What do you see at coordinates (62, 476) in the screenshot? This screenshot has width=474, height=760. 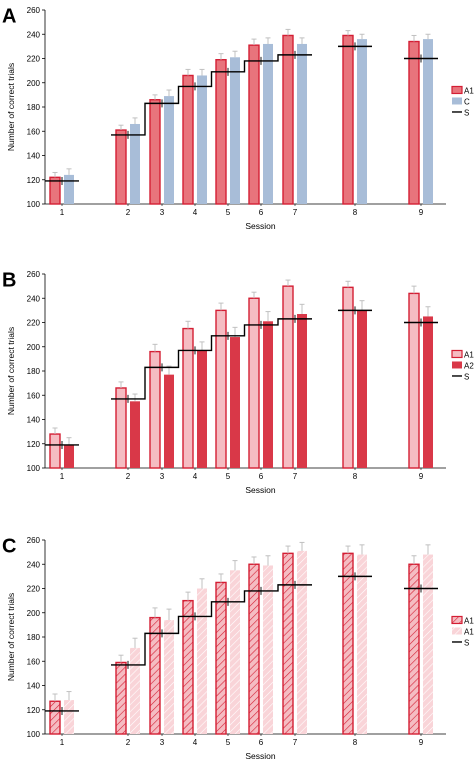 I see `x-tick-label: 1` at bounding box center [62, 476].